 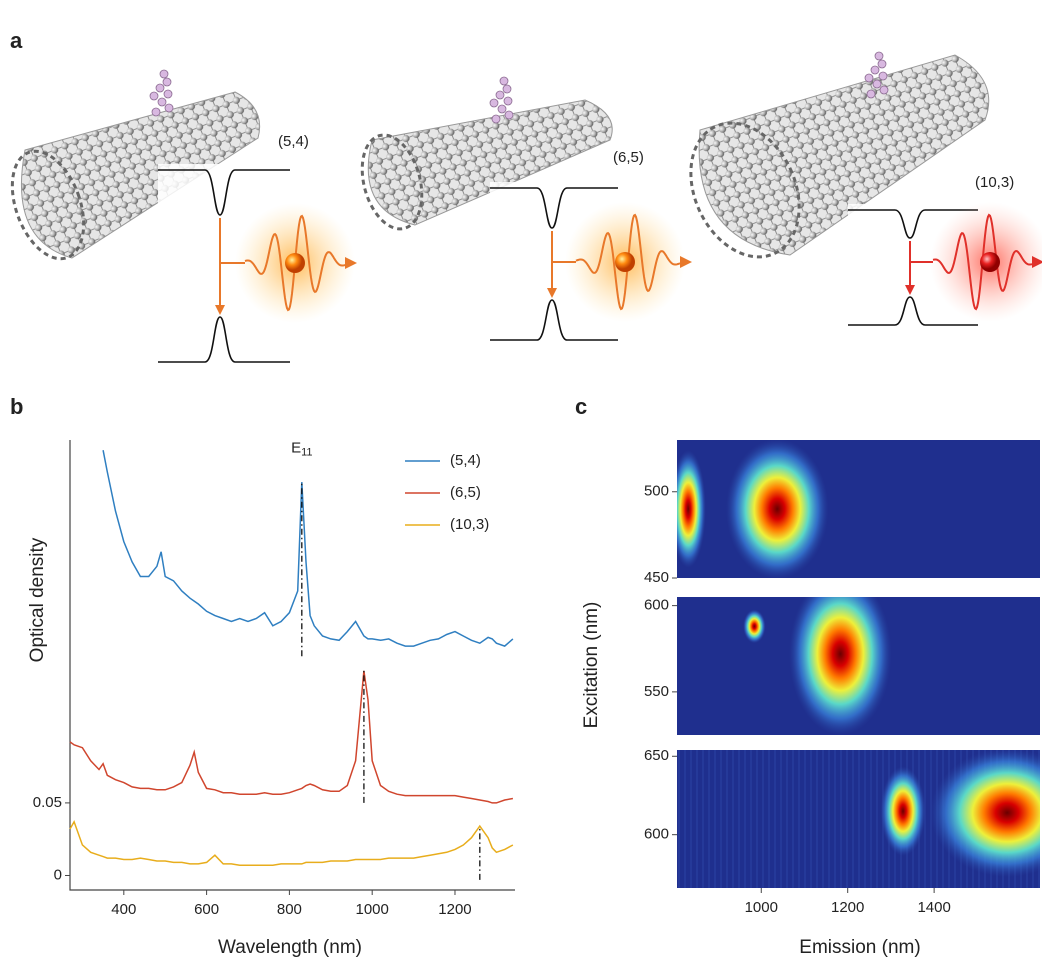 I want to click on legend-label: (10,3), so click(x=469, y=524).